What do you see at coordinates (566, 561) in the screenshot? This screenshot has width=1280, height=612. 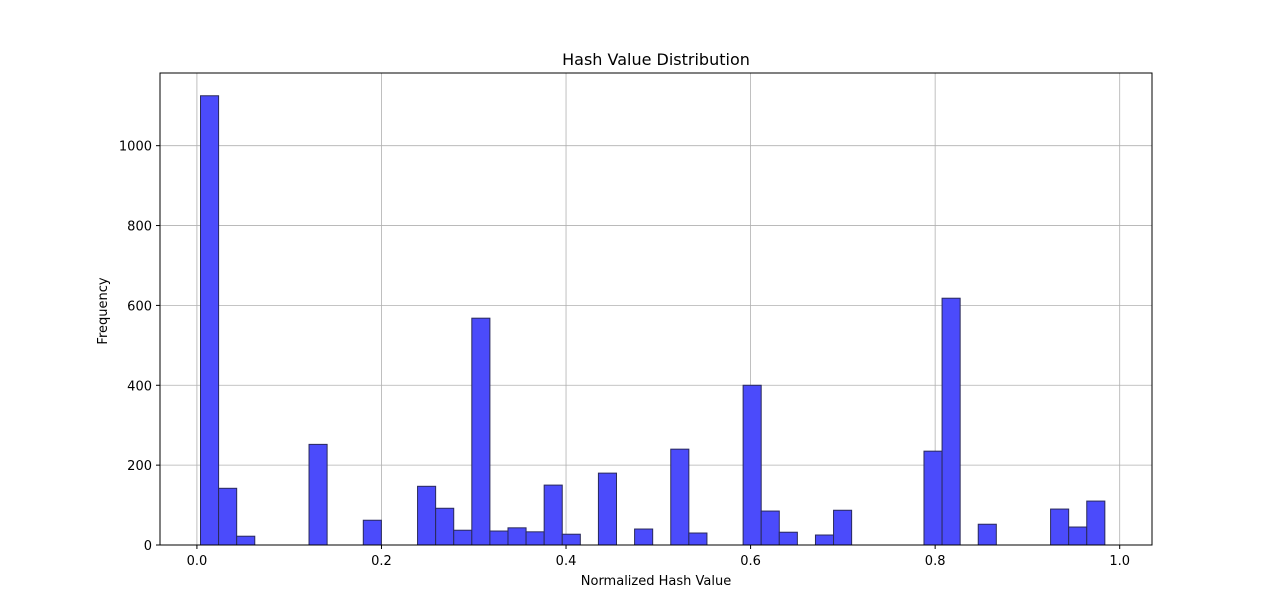 I see `x-tick-label: 0.4` at bounding box center [566, 561].